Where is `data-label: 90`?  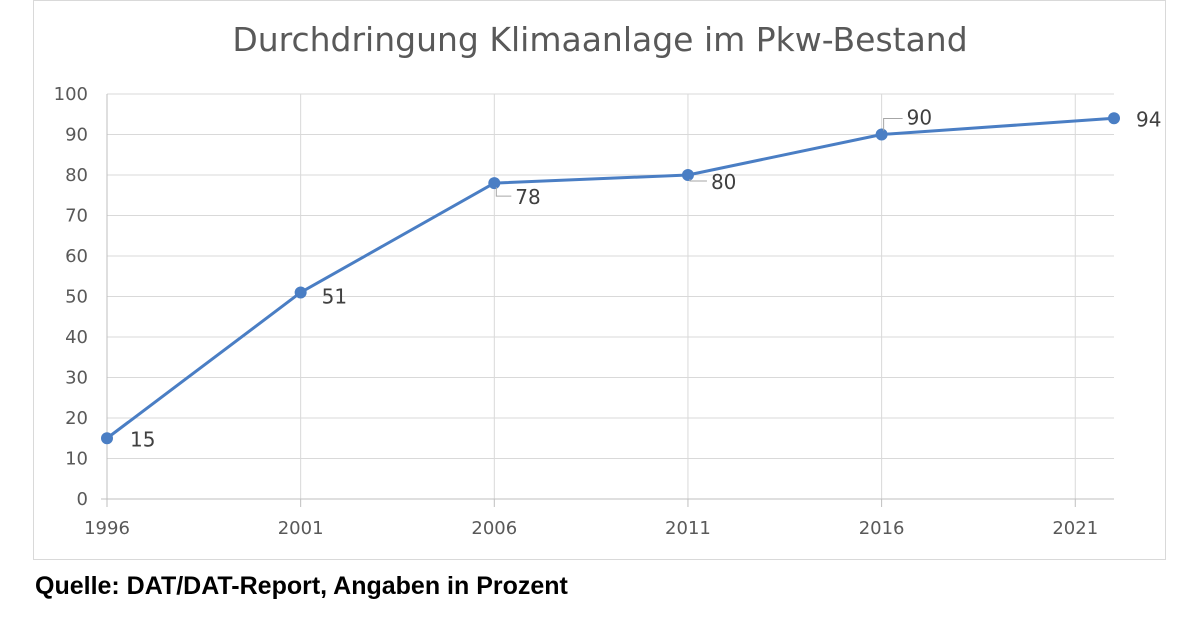
data-label: 90 is located at coordinates (919, 118).